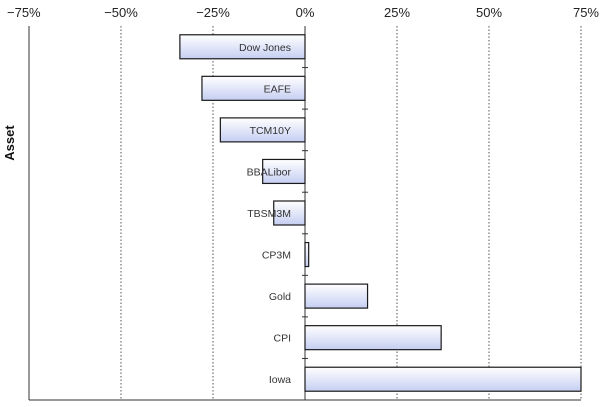 The width and height of the screenshot is (600, 407). Describe the element at coordinates (280, 380) in the screenshot. I see `category-label: Iowa` at that location.